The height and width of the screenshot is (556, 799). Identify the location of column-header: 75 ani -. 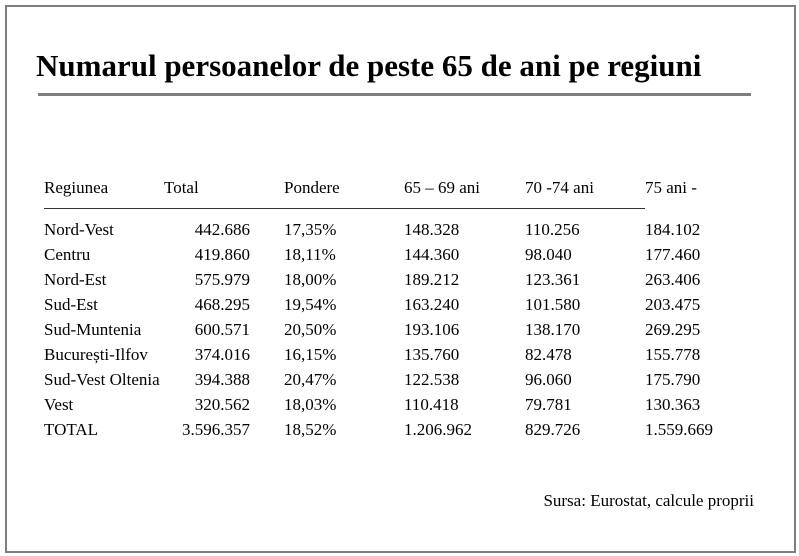
(671, 187).